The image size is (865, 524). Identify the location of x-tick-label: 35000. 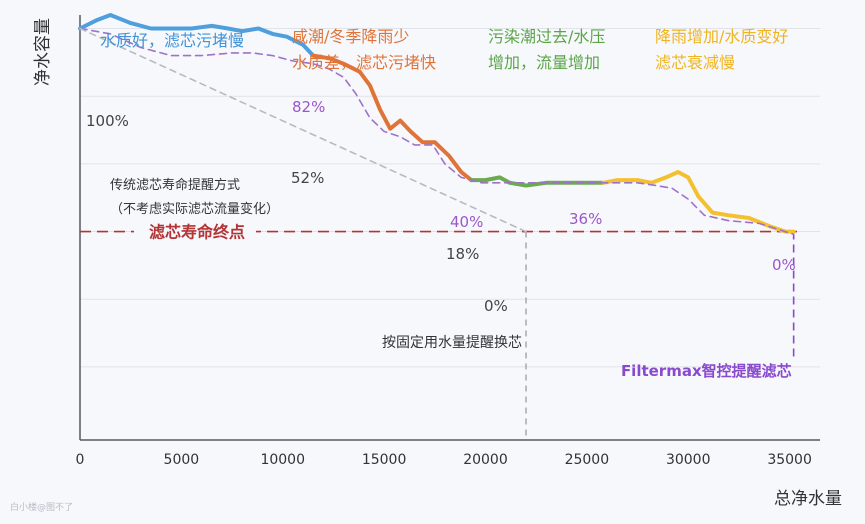
(789, 460).